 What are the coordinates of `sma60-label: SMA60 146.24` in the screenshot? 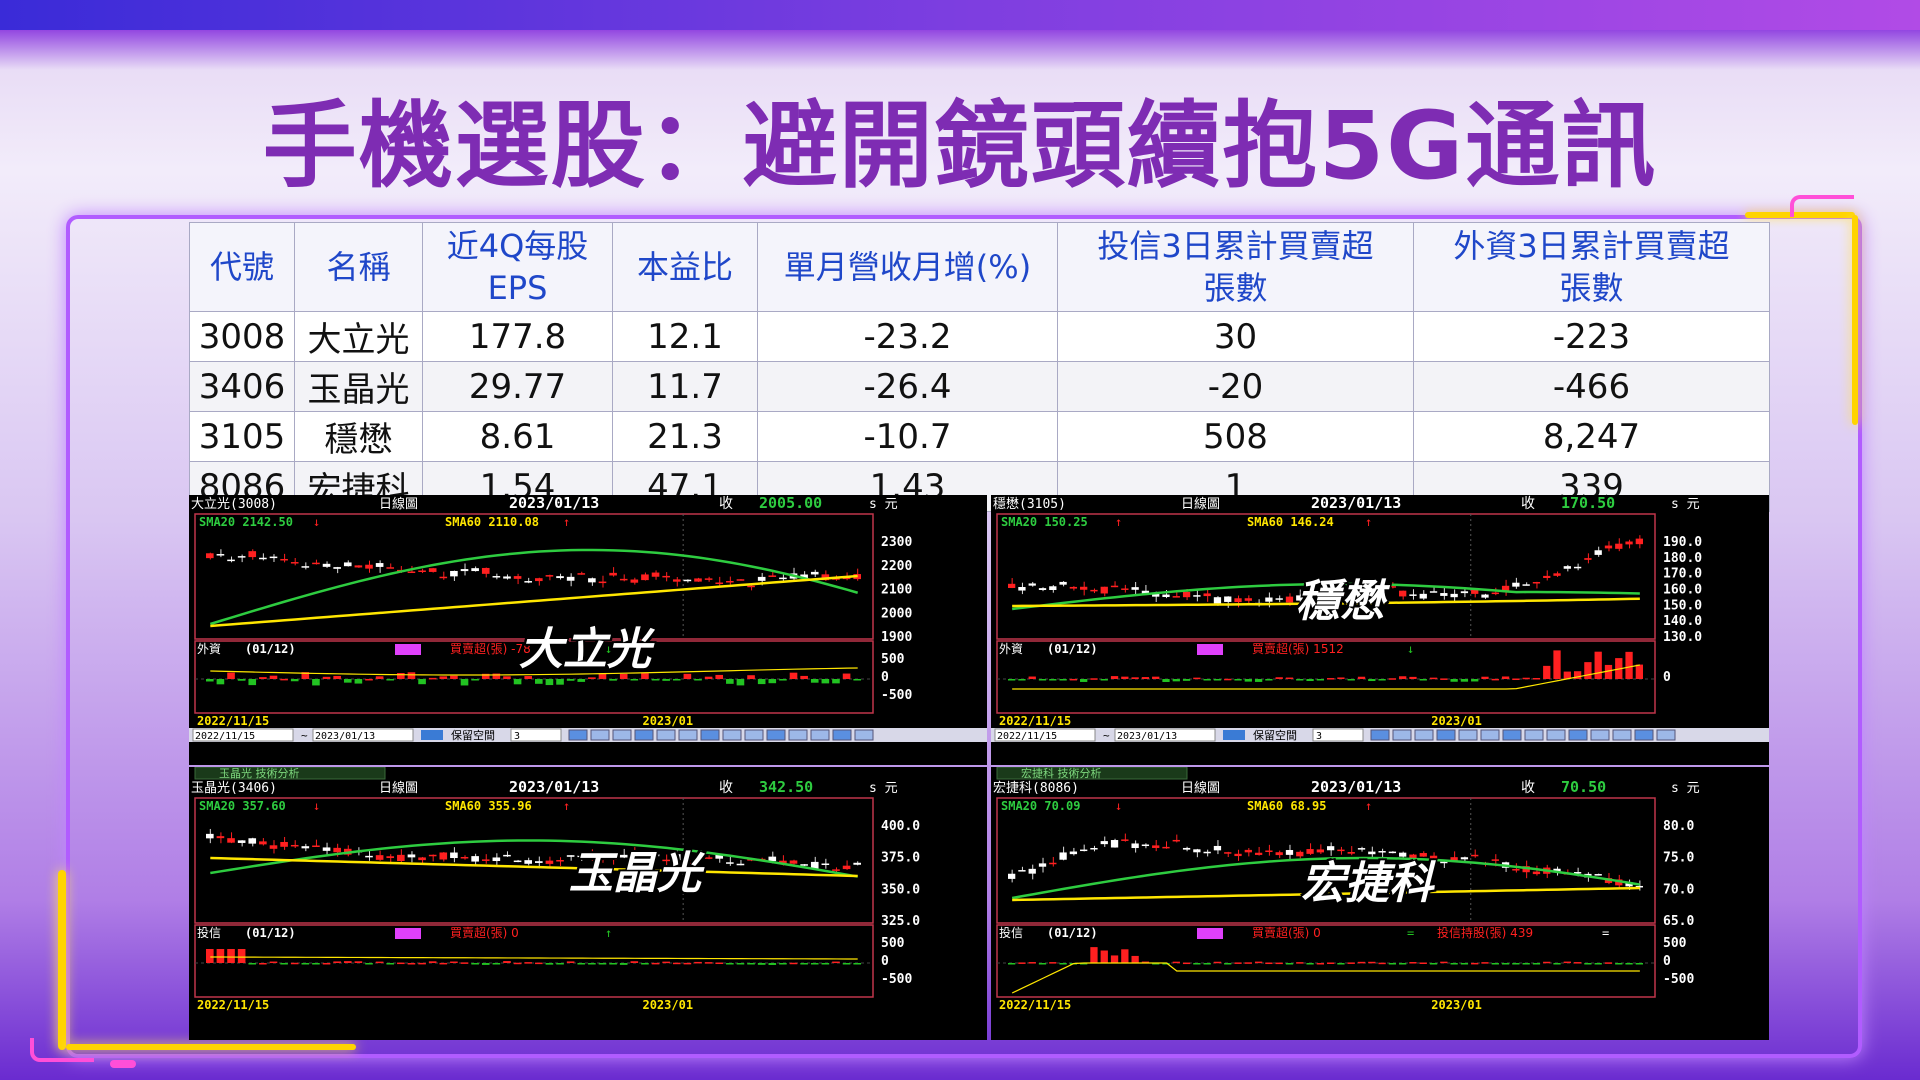 It's located at (1290, 522).